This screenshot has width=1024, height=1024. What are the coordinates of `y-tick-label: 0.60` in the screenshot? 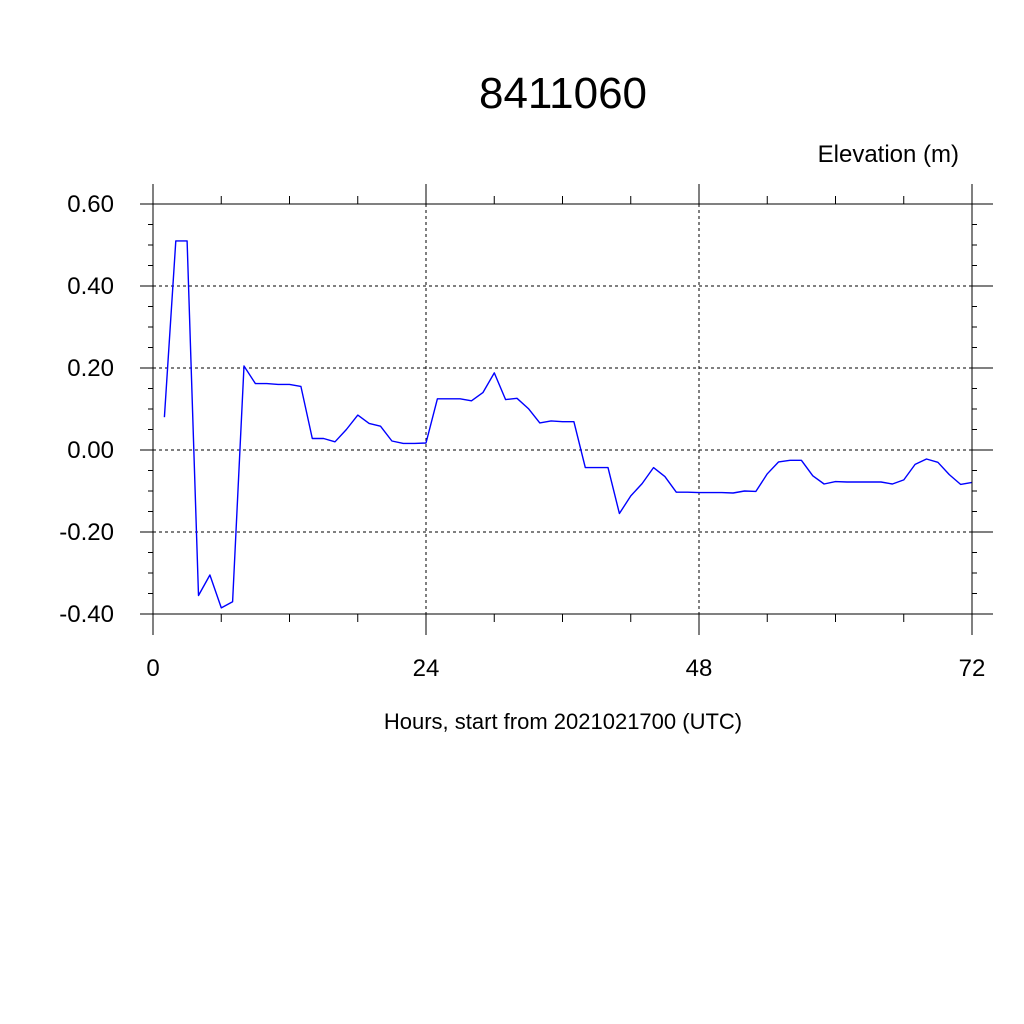 It's located at (90, 204).